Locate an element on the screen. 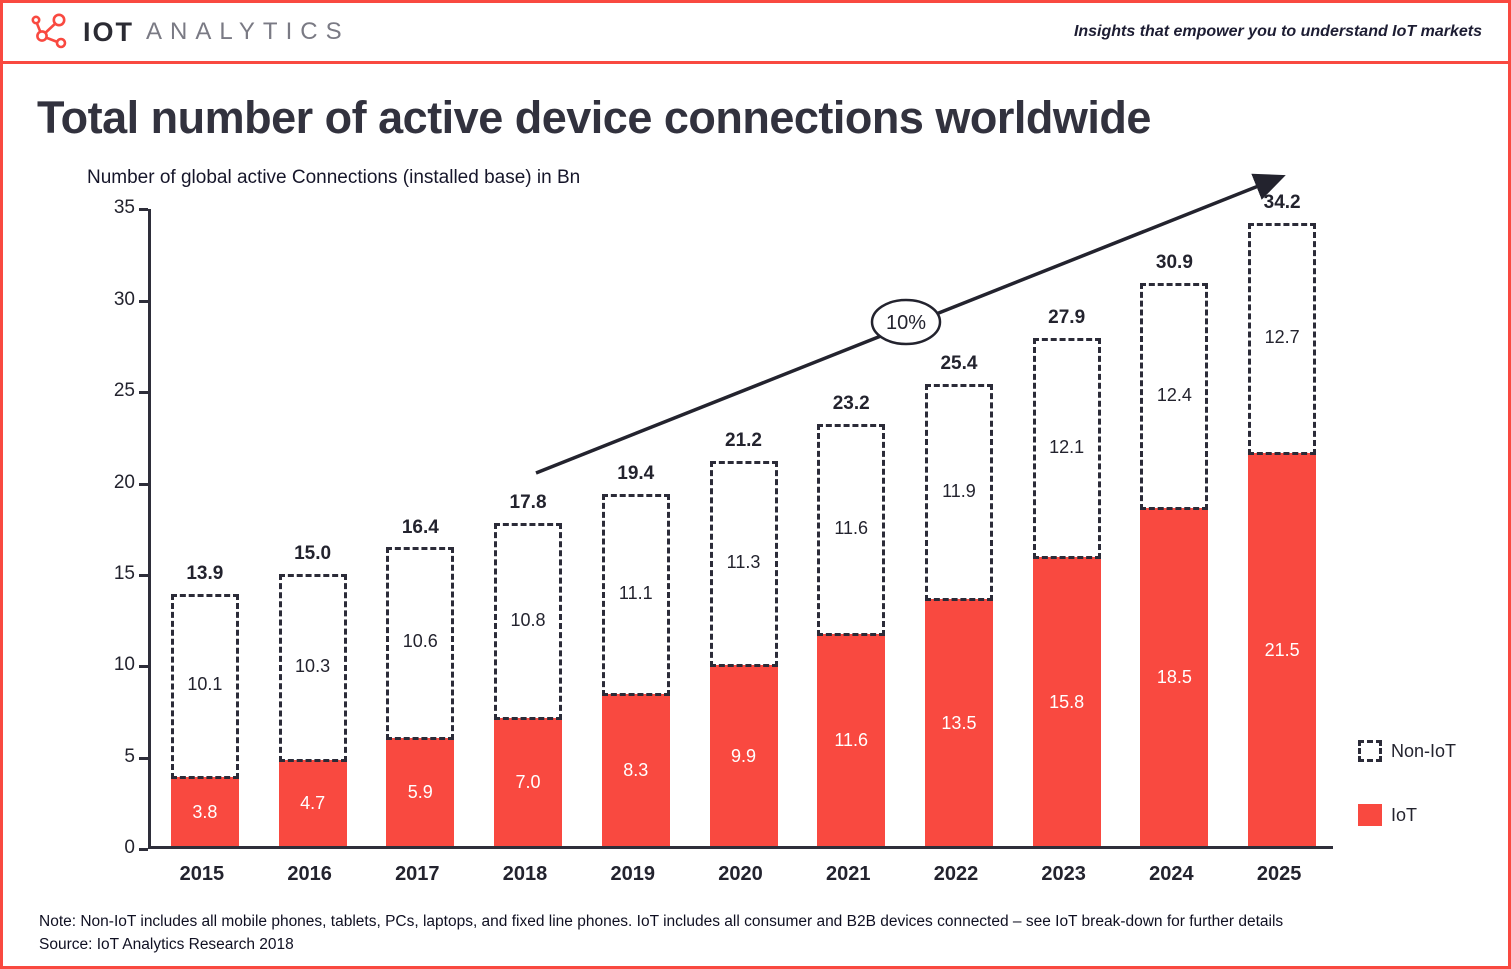 Image resolution: width=1511 pixels, height=969 pixels. bar-iot-2023 is located at coordinates (1066, 702).